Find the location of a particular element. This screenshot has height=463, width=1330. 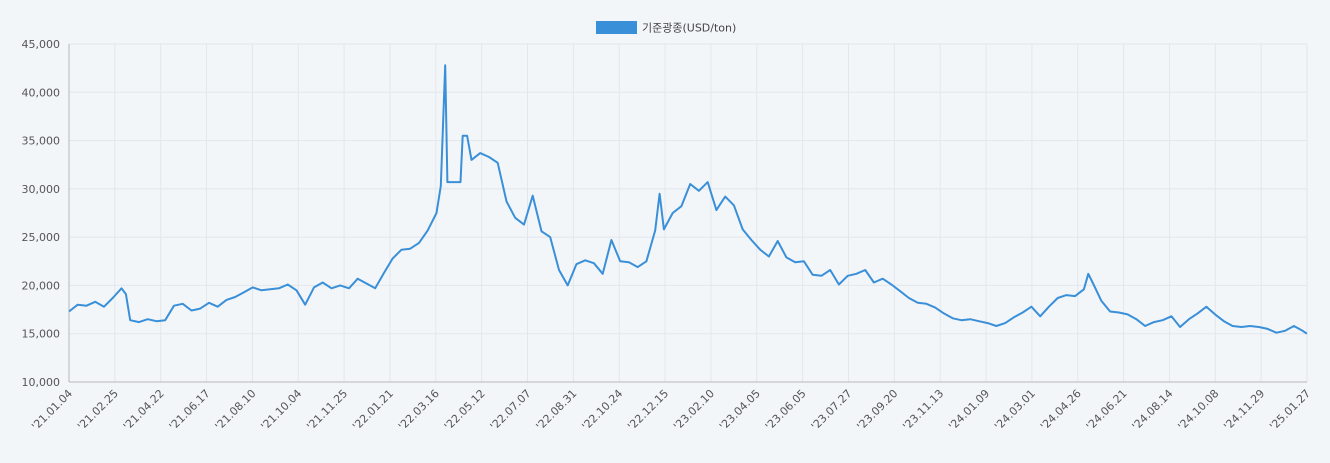

x-tick-label: '22.12.15 is located at coordinates (648, 410).